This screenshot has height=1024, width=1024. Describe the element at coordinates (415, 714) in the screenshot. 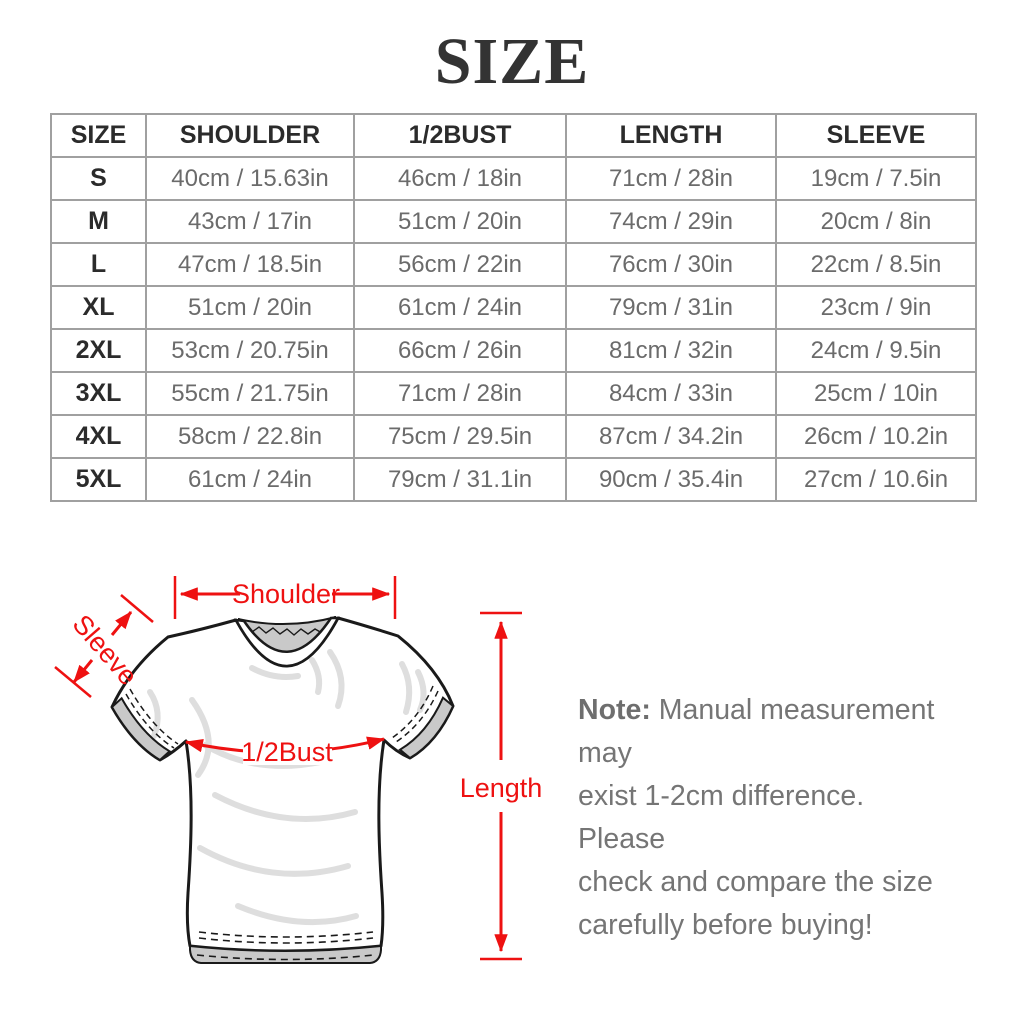

I see `right-cuff-stitch` at that location.